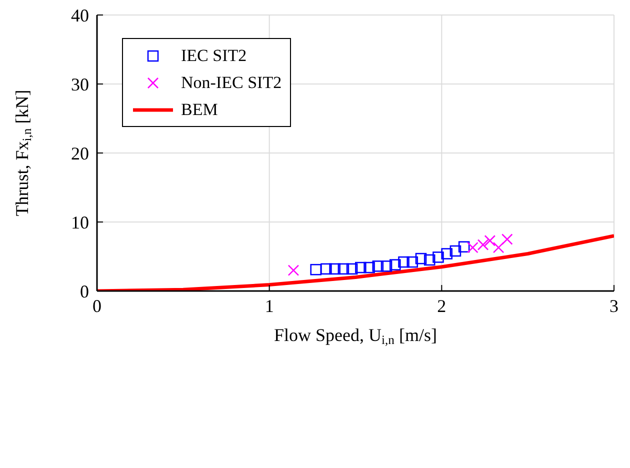 Image resolution: width=630 pixels, height=468 pixels. I want to click on y-tick-label: 30, so click(80, 84).